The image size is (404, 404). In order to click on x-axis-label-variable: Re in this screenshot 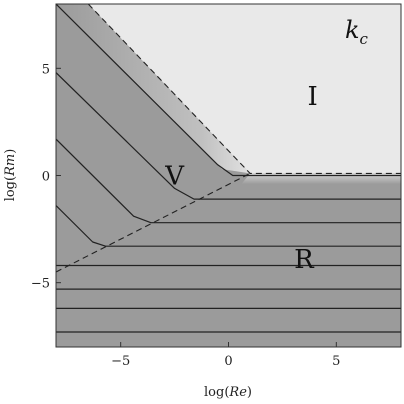, I will do `click(237, 392)`.